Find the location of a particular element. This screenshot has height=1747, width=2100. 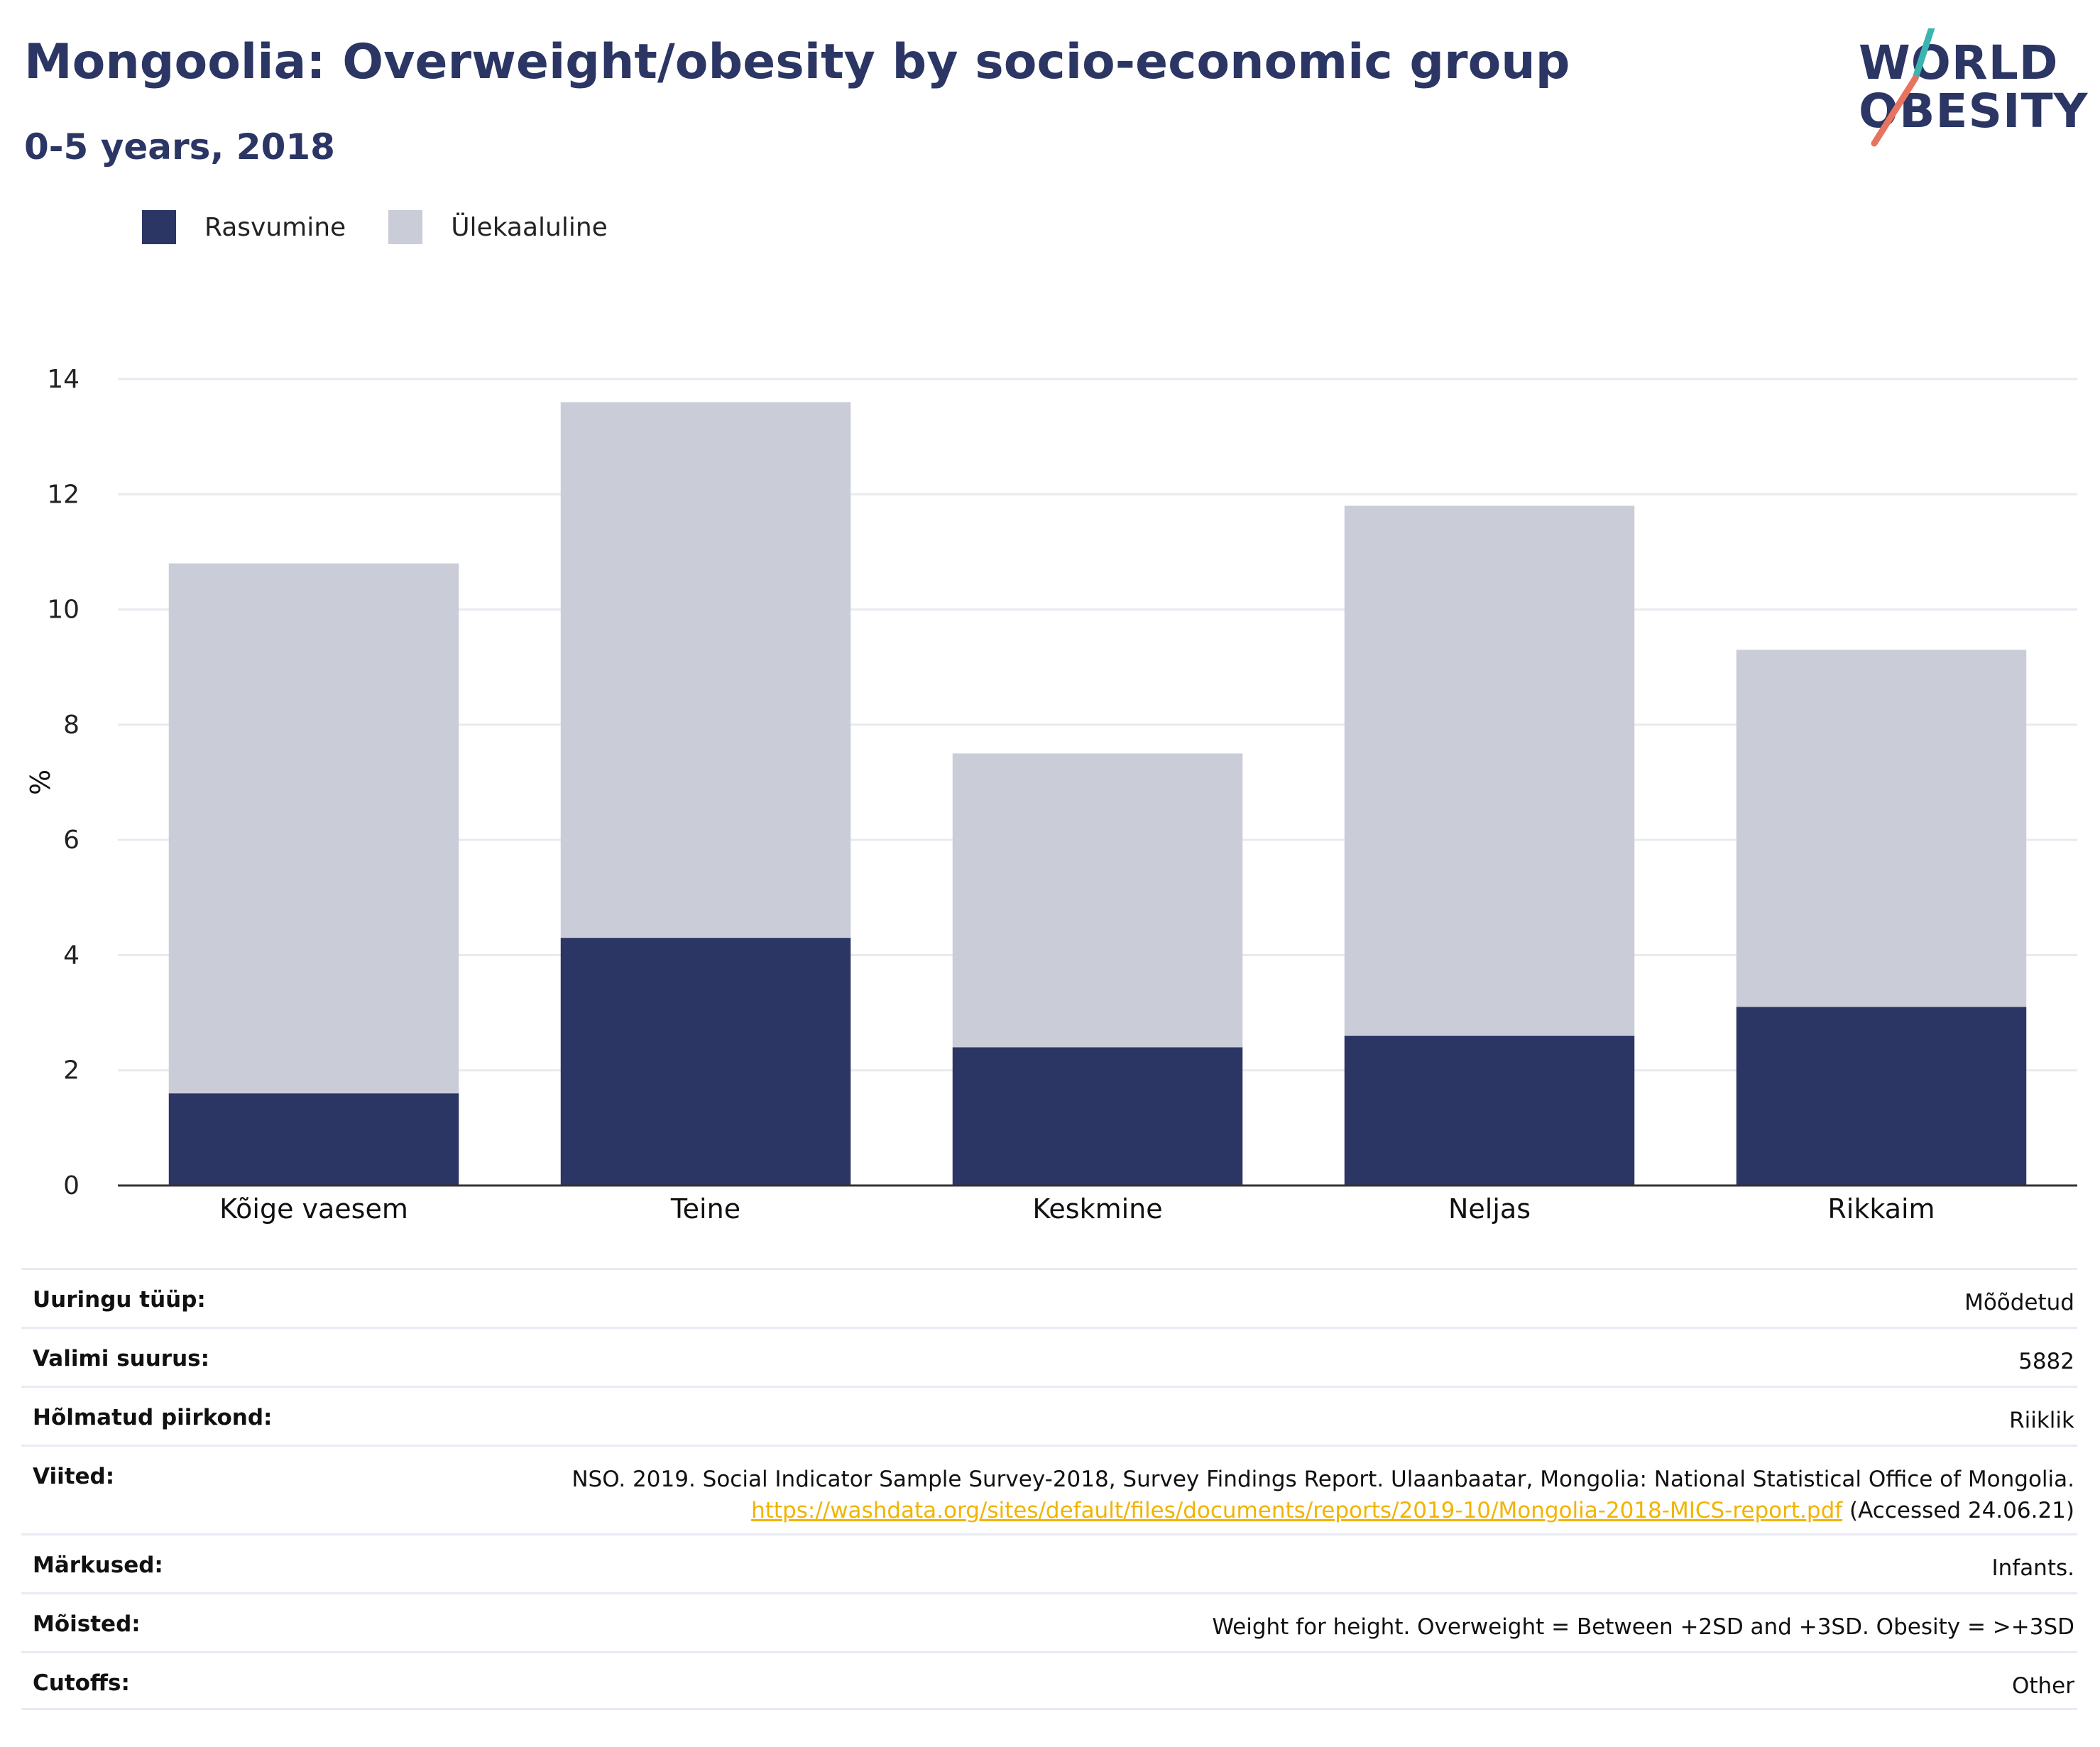

row-label: Uuringu tüüp: is located at coordinates (119, 1300).